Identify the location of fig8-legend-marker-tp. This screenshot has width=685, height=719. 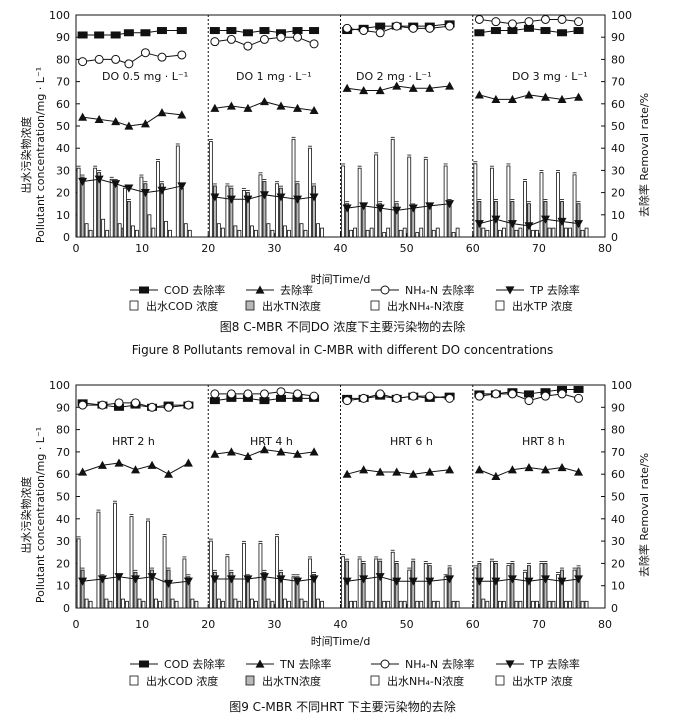
(510, 290).